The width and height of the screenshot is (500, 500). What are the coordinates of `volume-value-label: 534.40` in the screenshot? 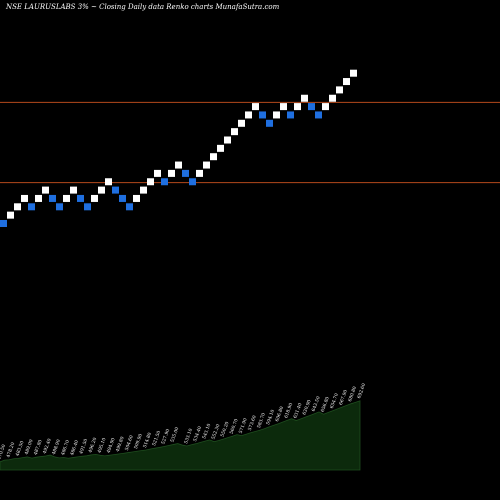 It's located at (197, 433).